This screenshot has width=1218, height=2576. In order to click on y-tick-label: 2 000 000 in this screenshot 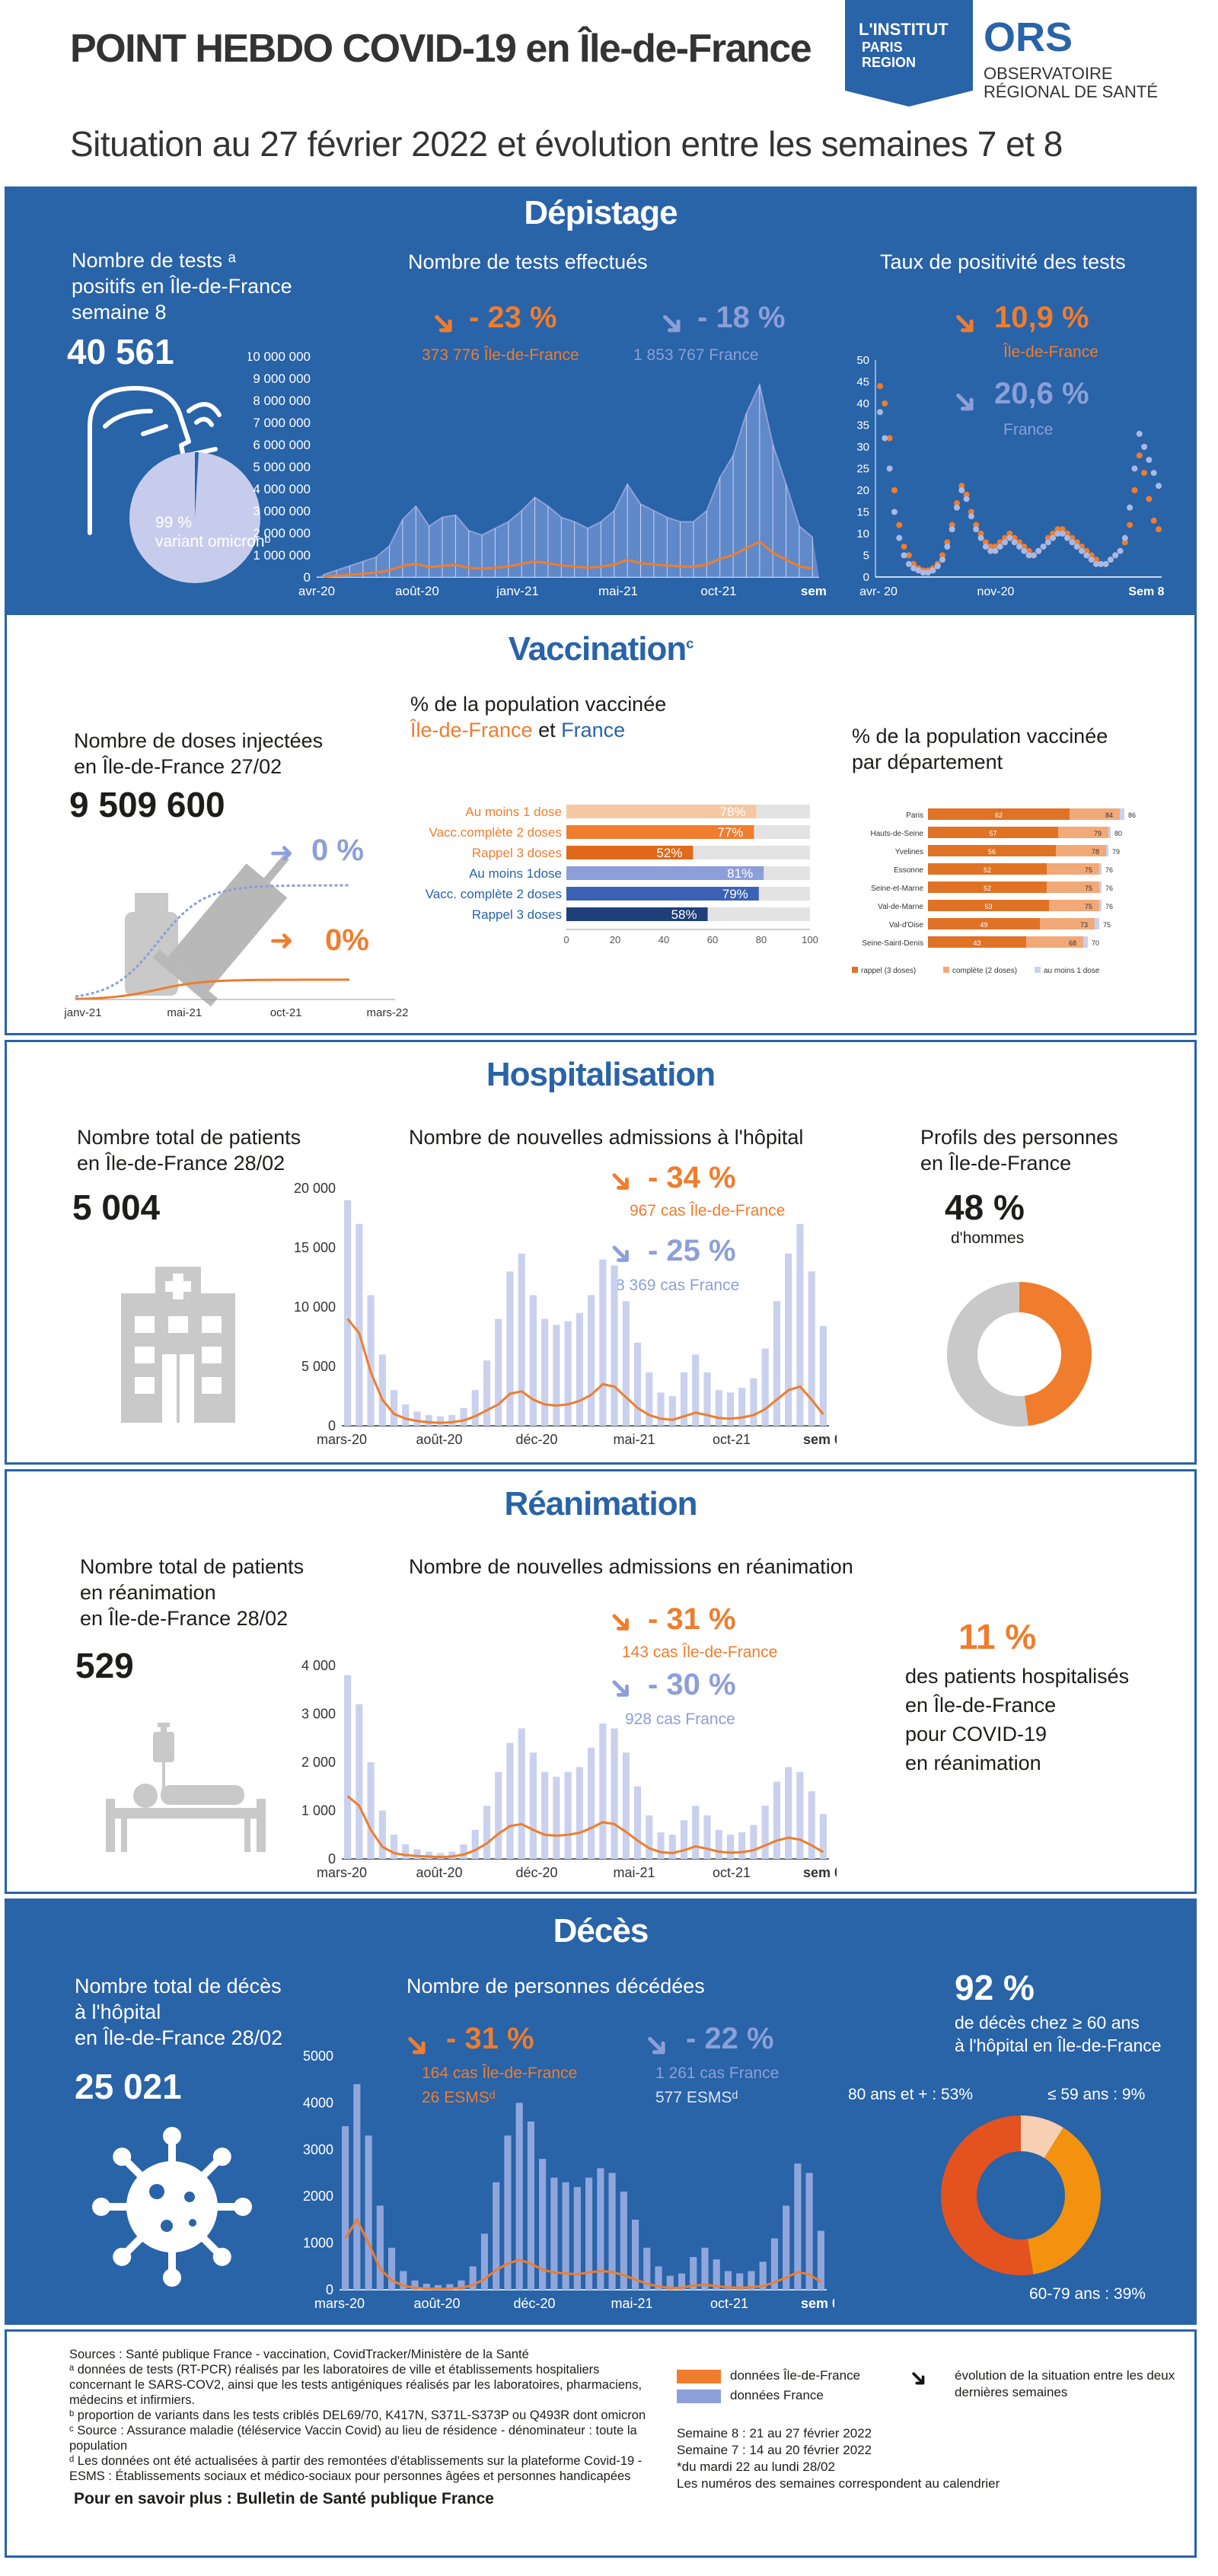, I will do `click(282, 533)`.